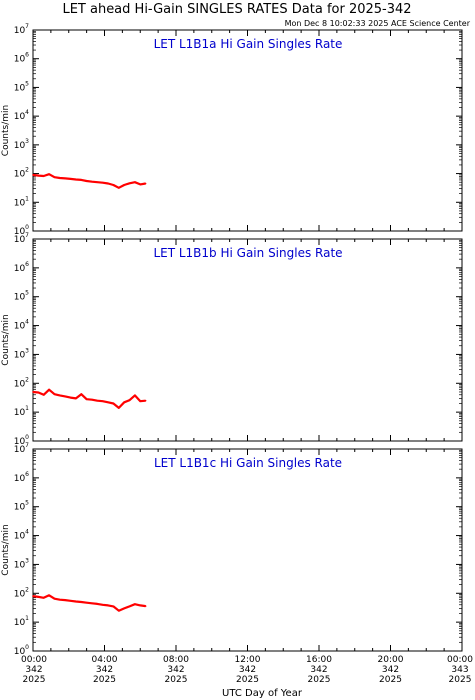 This screenshot has height=700, width=475. Describe the element at coordinates (459, 670) in the screenshot. I see `x-tick-doy: 343` at that location.